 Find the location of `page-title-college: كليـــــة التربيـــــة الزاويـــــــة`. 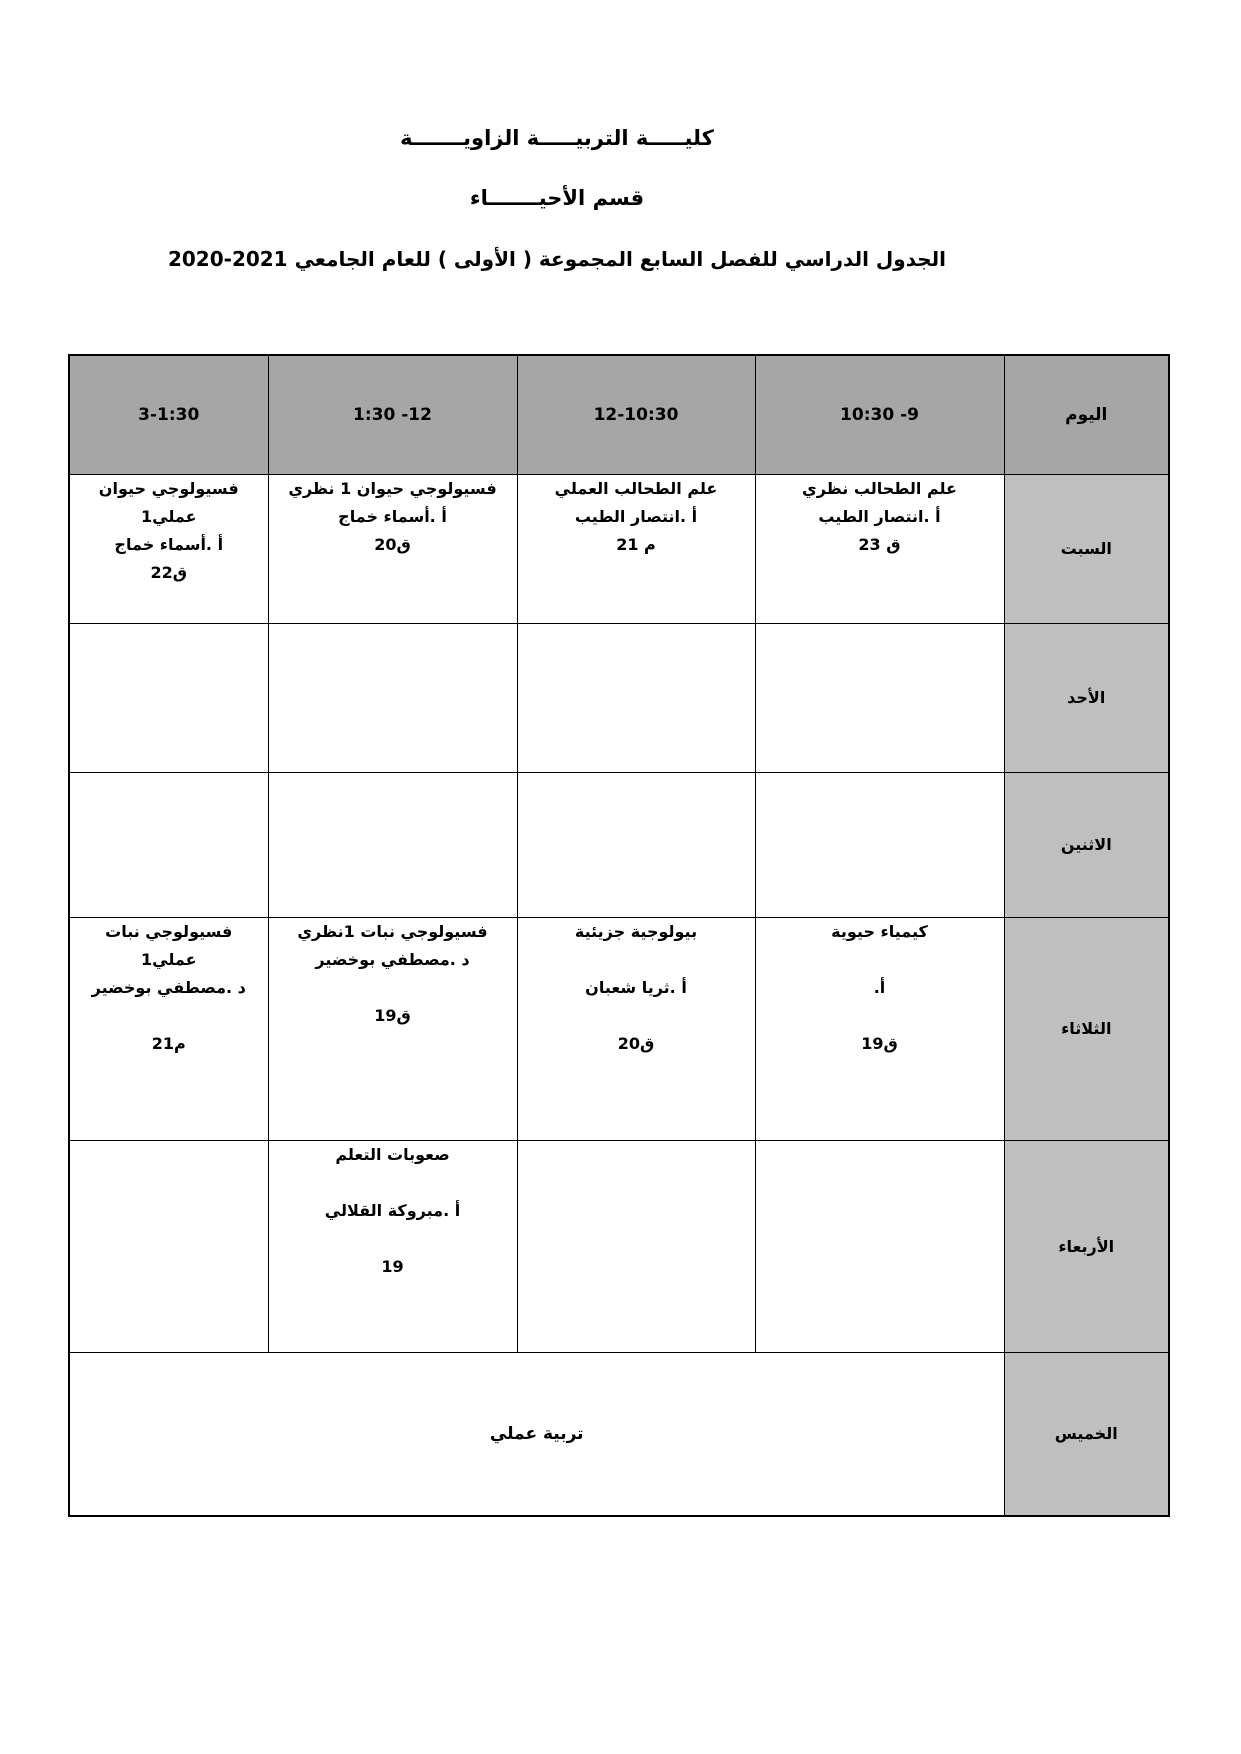

page-title-college: كليـــــة التربيـــــة الزاويـــــــة is located at coordinates (557, 138).